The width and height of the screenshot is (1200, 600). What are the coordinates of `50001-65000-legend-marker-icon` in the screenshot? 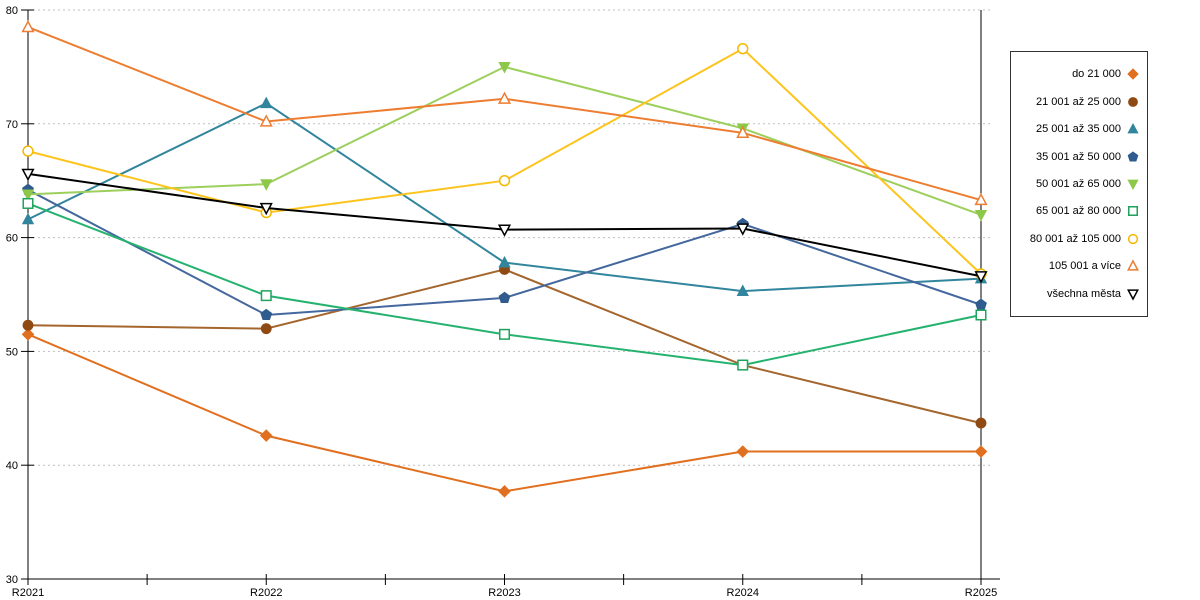 It's located at (1133, 185).